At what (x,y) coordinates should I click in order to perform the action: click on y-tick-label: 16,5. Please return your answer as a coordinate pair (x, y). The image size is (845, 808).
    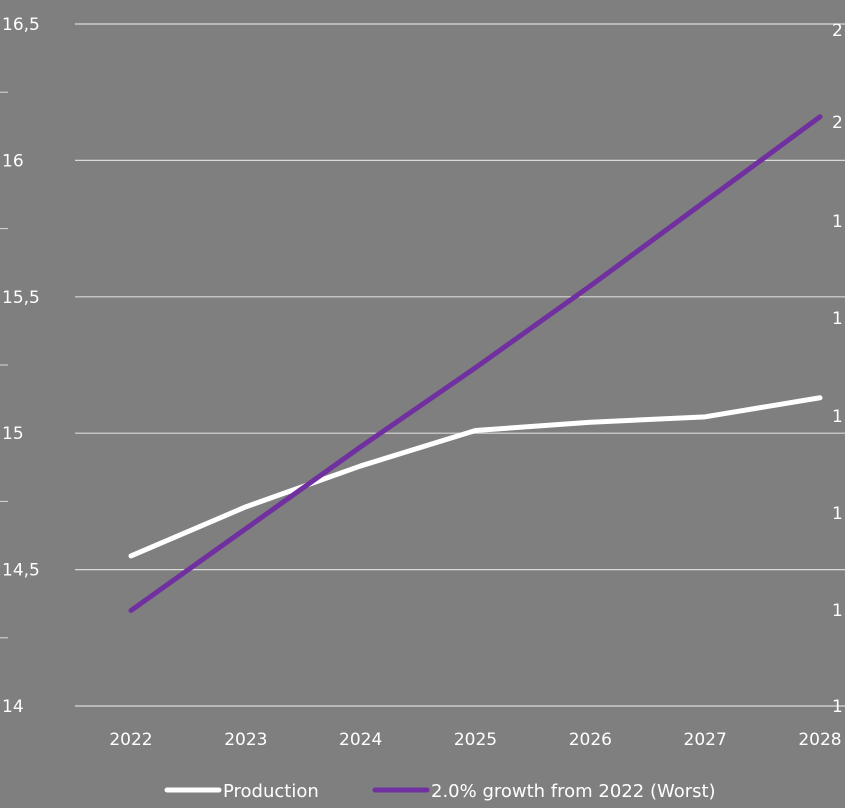
    Looking at the image, I should click on (21, 25).